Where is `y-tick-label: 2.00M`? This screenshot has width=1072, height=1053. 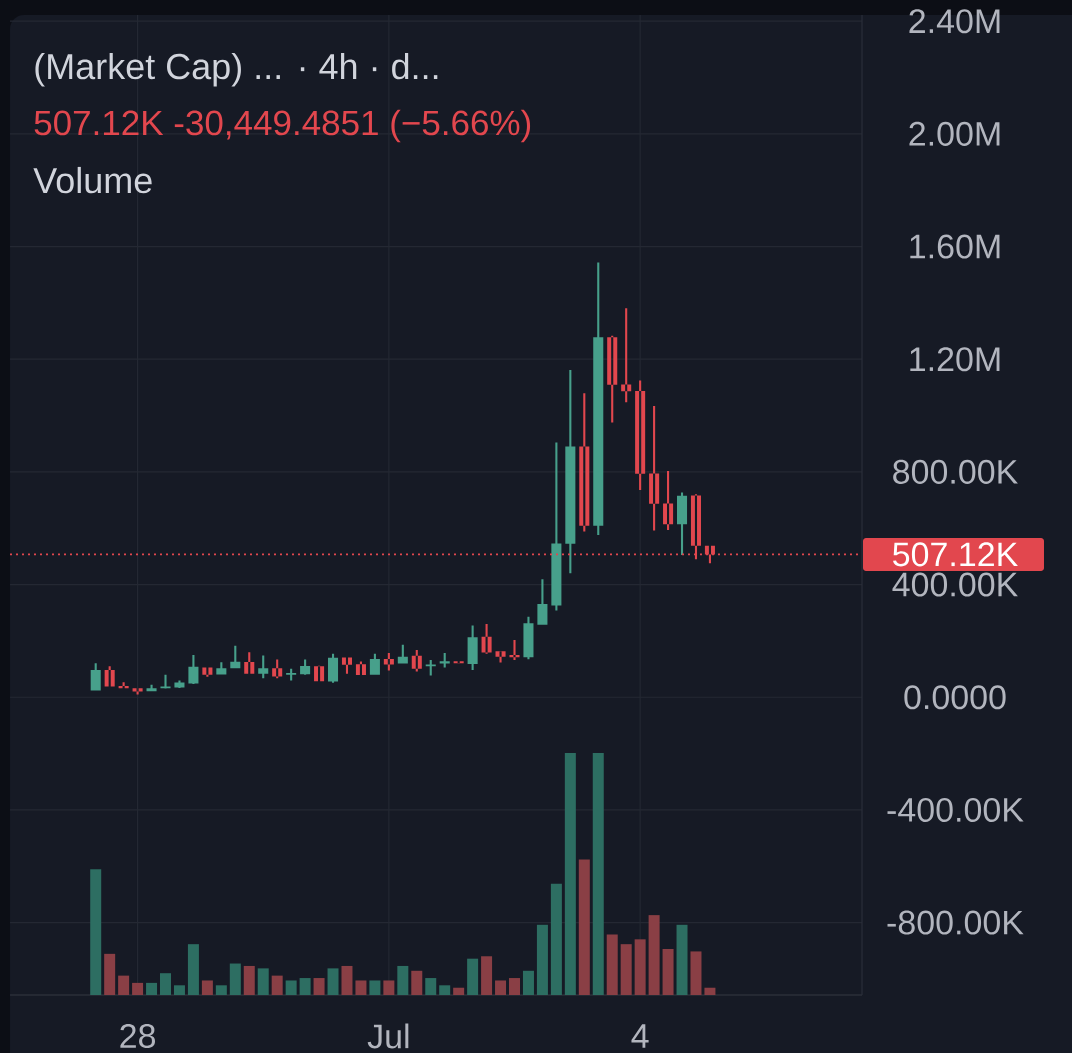
y-tick-label: 2.00M is located at coordinates (954, 133).